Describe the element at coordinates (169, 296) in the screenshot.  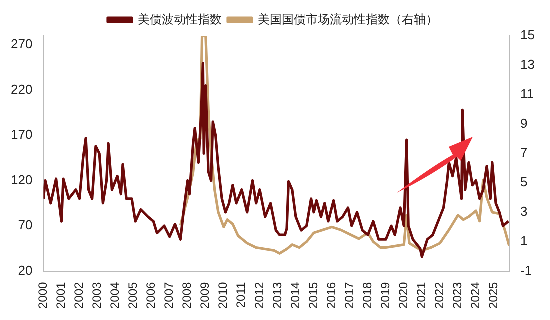
I see `x-tick-label: 2007` at that location.